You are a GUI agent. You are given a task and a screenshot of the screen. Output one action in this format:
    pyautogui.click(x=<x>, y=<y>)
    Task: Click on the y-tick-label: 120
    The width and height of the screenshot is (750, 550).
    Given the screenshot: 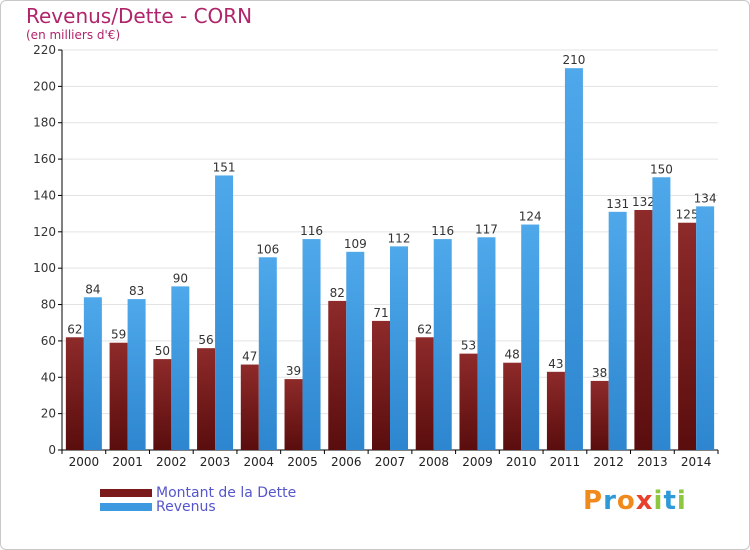 What is the action you would take?
    pyautogui.click(x=44, y=232)
    